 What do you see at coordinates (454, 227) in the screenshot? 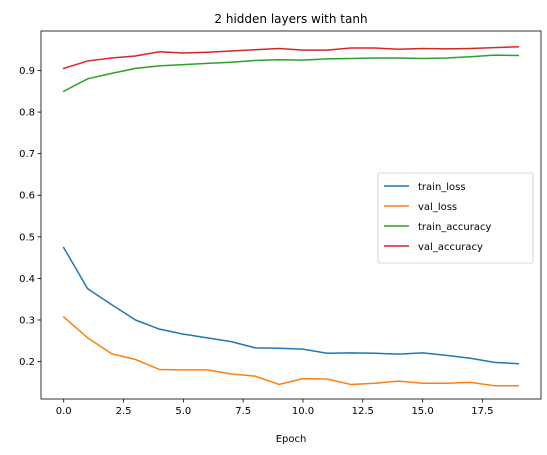
I see `legend-label-train-accuracy: train_accuracy` at bounding box center [454, 227].